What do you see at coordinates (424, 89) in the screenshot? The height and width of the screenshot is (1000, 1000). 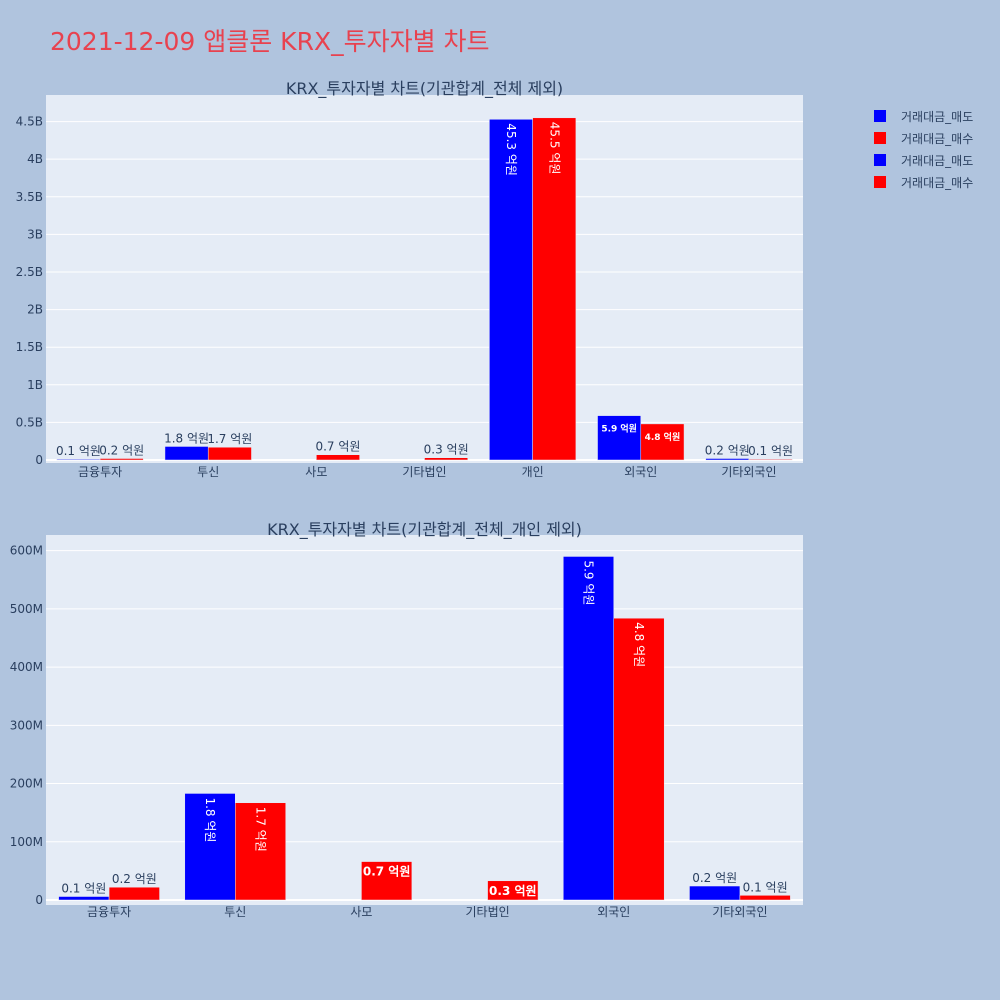 I see `chart-title: KRX_투자자별 차트(기관합계_전체 제외)` at bounding box center [424, 89].